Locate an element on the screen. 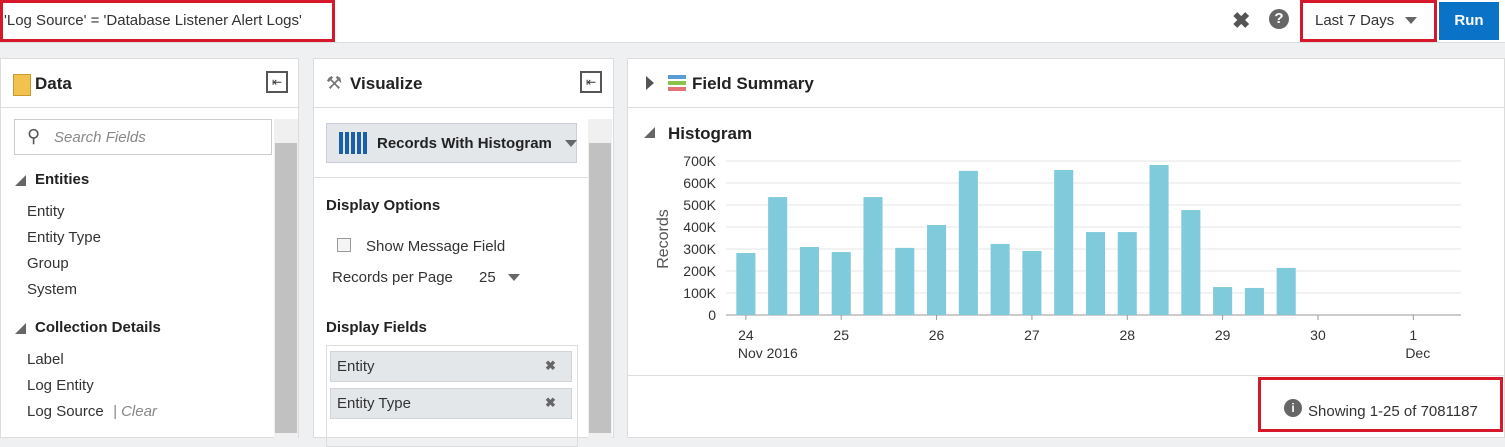  field-chip-label: Entity Type is located at coordinates (374, 403).